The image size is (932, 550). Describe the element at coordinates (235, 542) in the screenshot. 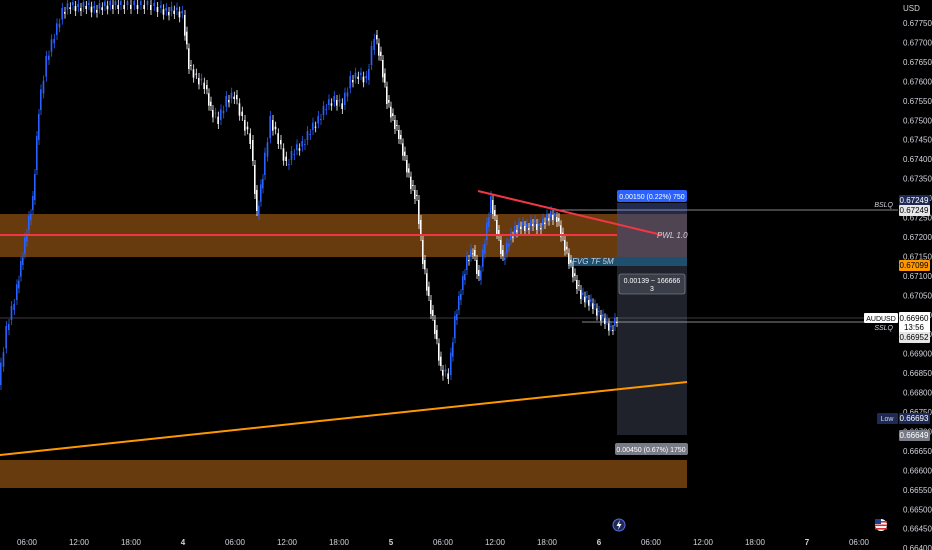

I see `time-tick-label: 06:00` at that location.